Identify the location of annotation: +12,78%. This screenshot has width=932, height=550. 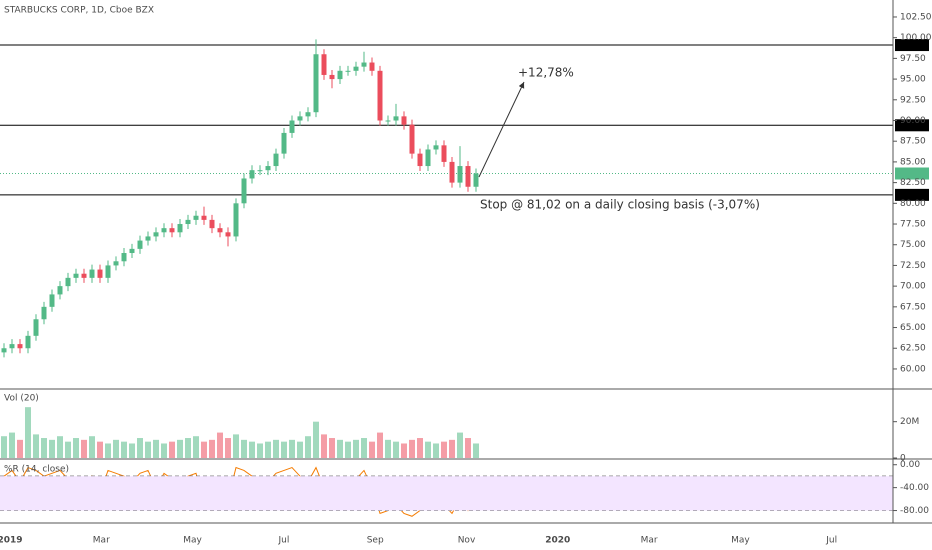
(546, 73).